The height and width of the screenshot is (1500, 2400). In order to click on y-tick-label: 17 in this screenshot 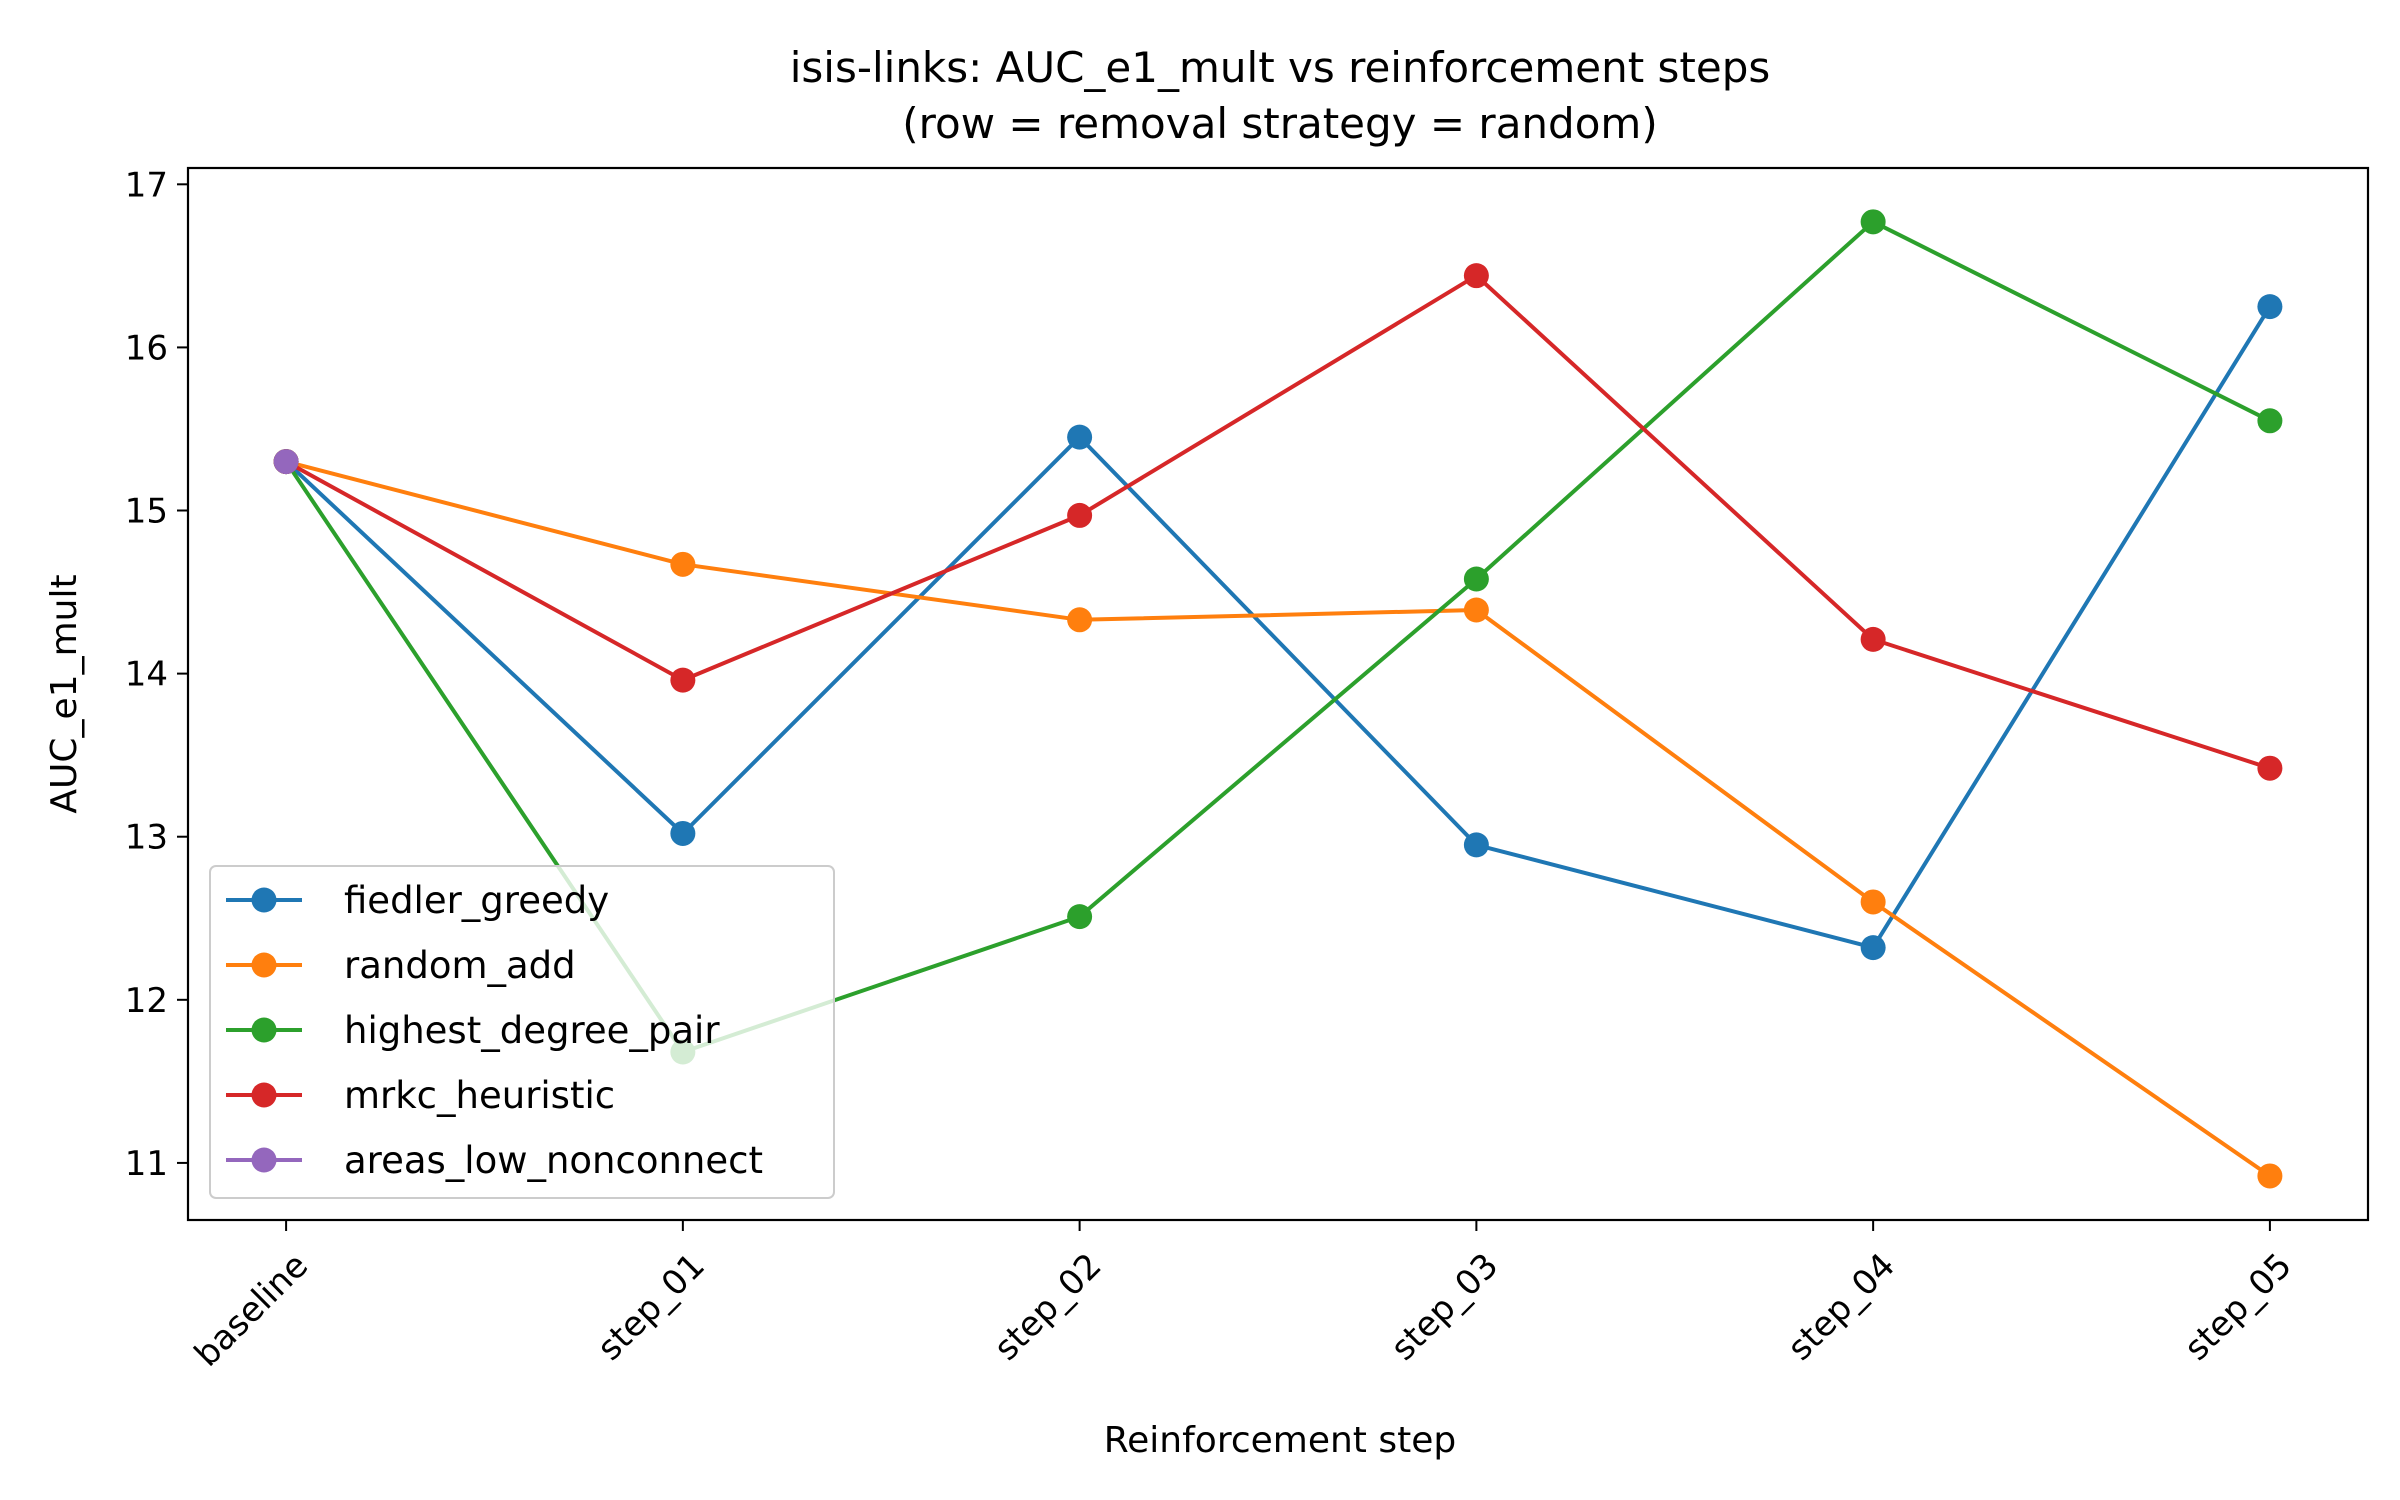, I will do `click(146, 185)`.